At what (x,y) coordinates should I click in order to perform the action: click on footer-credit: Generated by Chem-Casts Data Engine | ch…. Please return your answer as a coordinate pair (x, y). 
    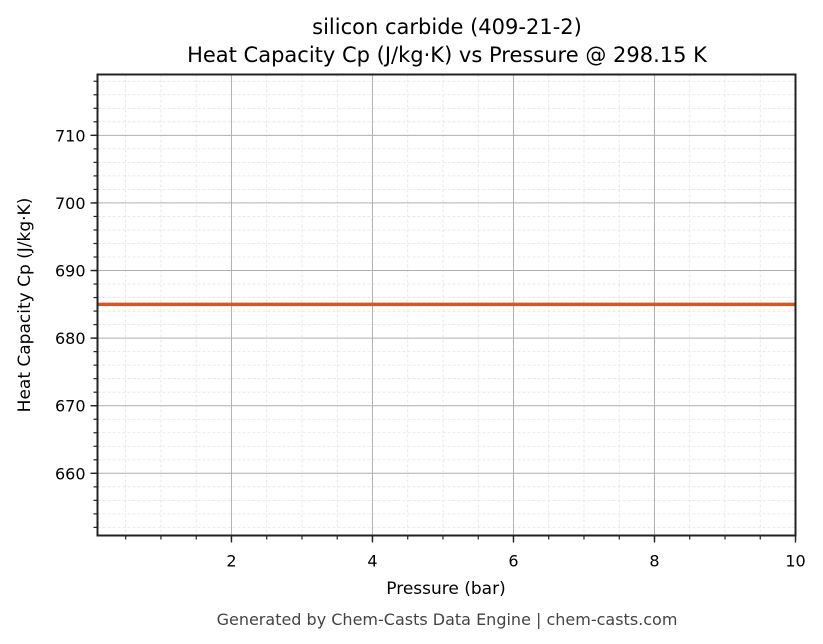
    Looking at the image, I should click on (447, 619).